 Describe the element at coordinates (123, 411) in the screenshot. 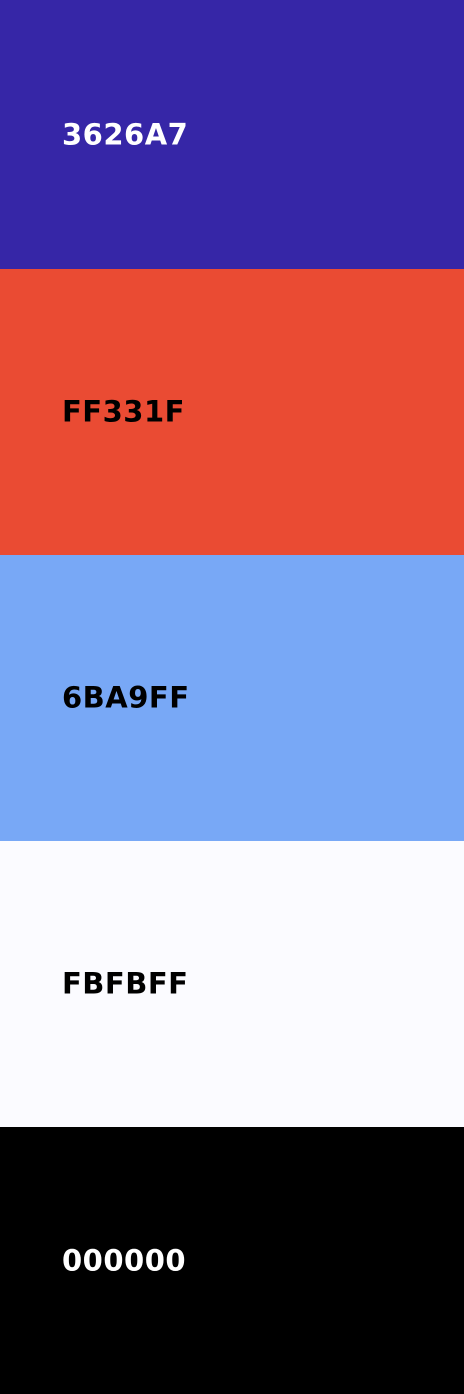

I see `swatch-hex-label: FF331F` at that location.